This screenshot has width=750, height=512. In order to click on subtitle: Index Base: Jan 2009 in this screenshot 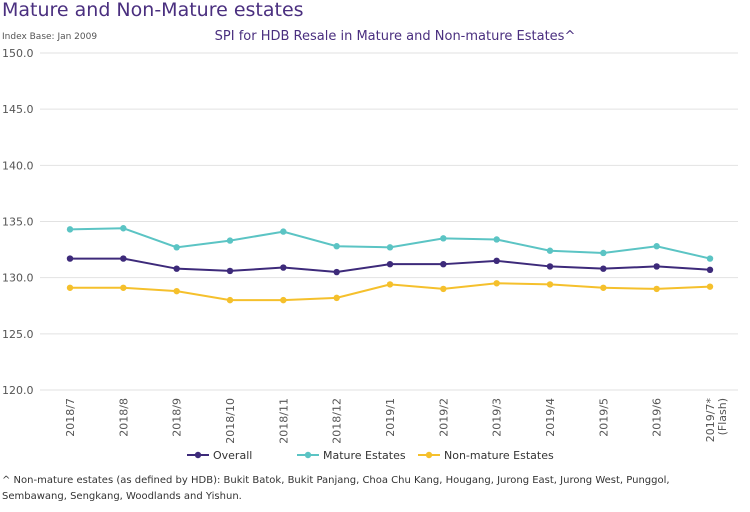, I will do `click(49, 37)`.